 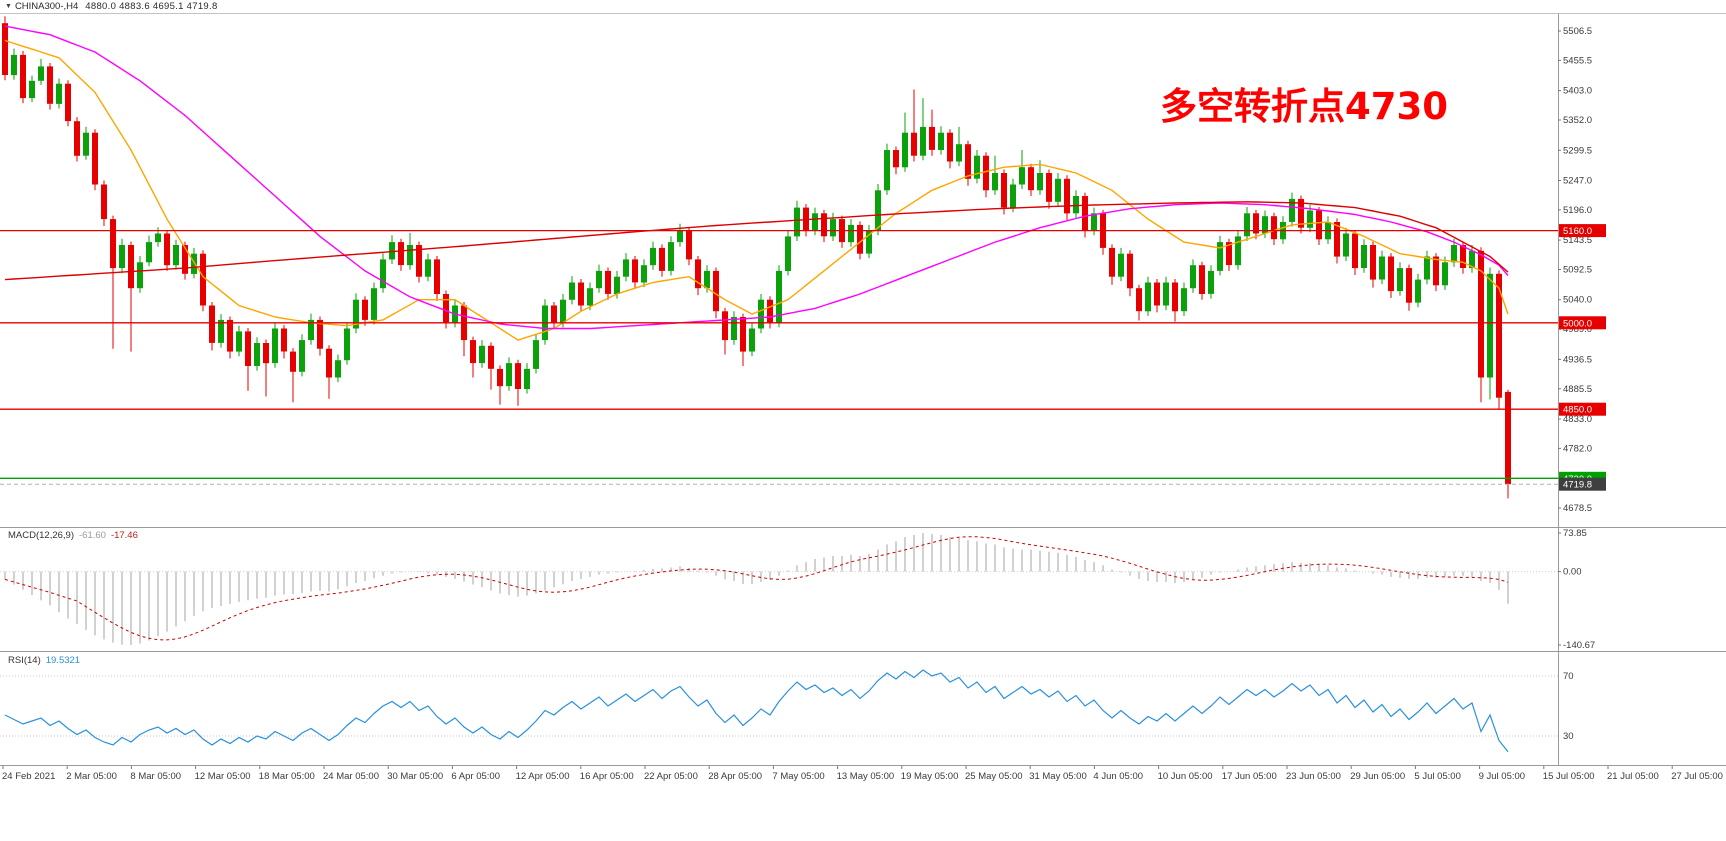 What do you see at coordinates (1577, 329) in the screenshot?
I see `price-axis-label: 4989.0` at bounding box center [1577, 329].